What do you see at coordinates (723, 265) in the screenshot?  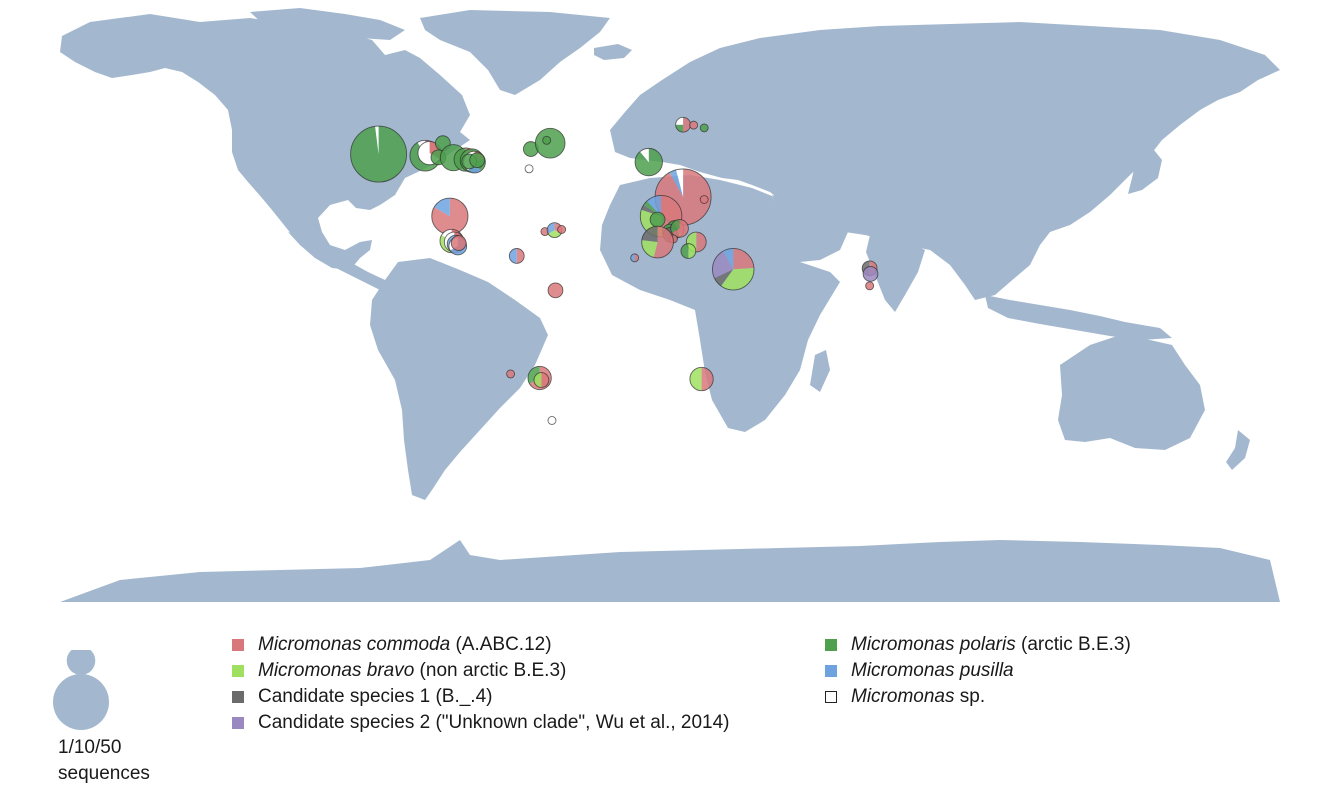 I see `pie-slice-cand2` at bounding box center [723, 265].